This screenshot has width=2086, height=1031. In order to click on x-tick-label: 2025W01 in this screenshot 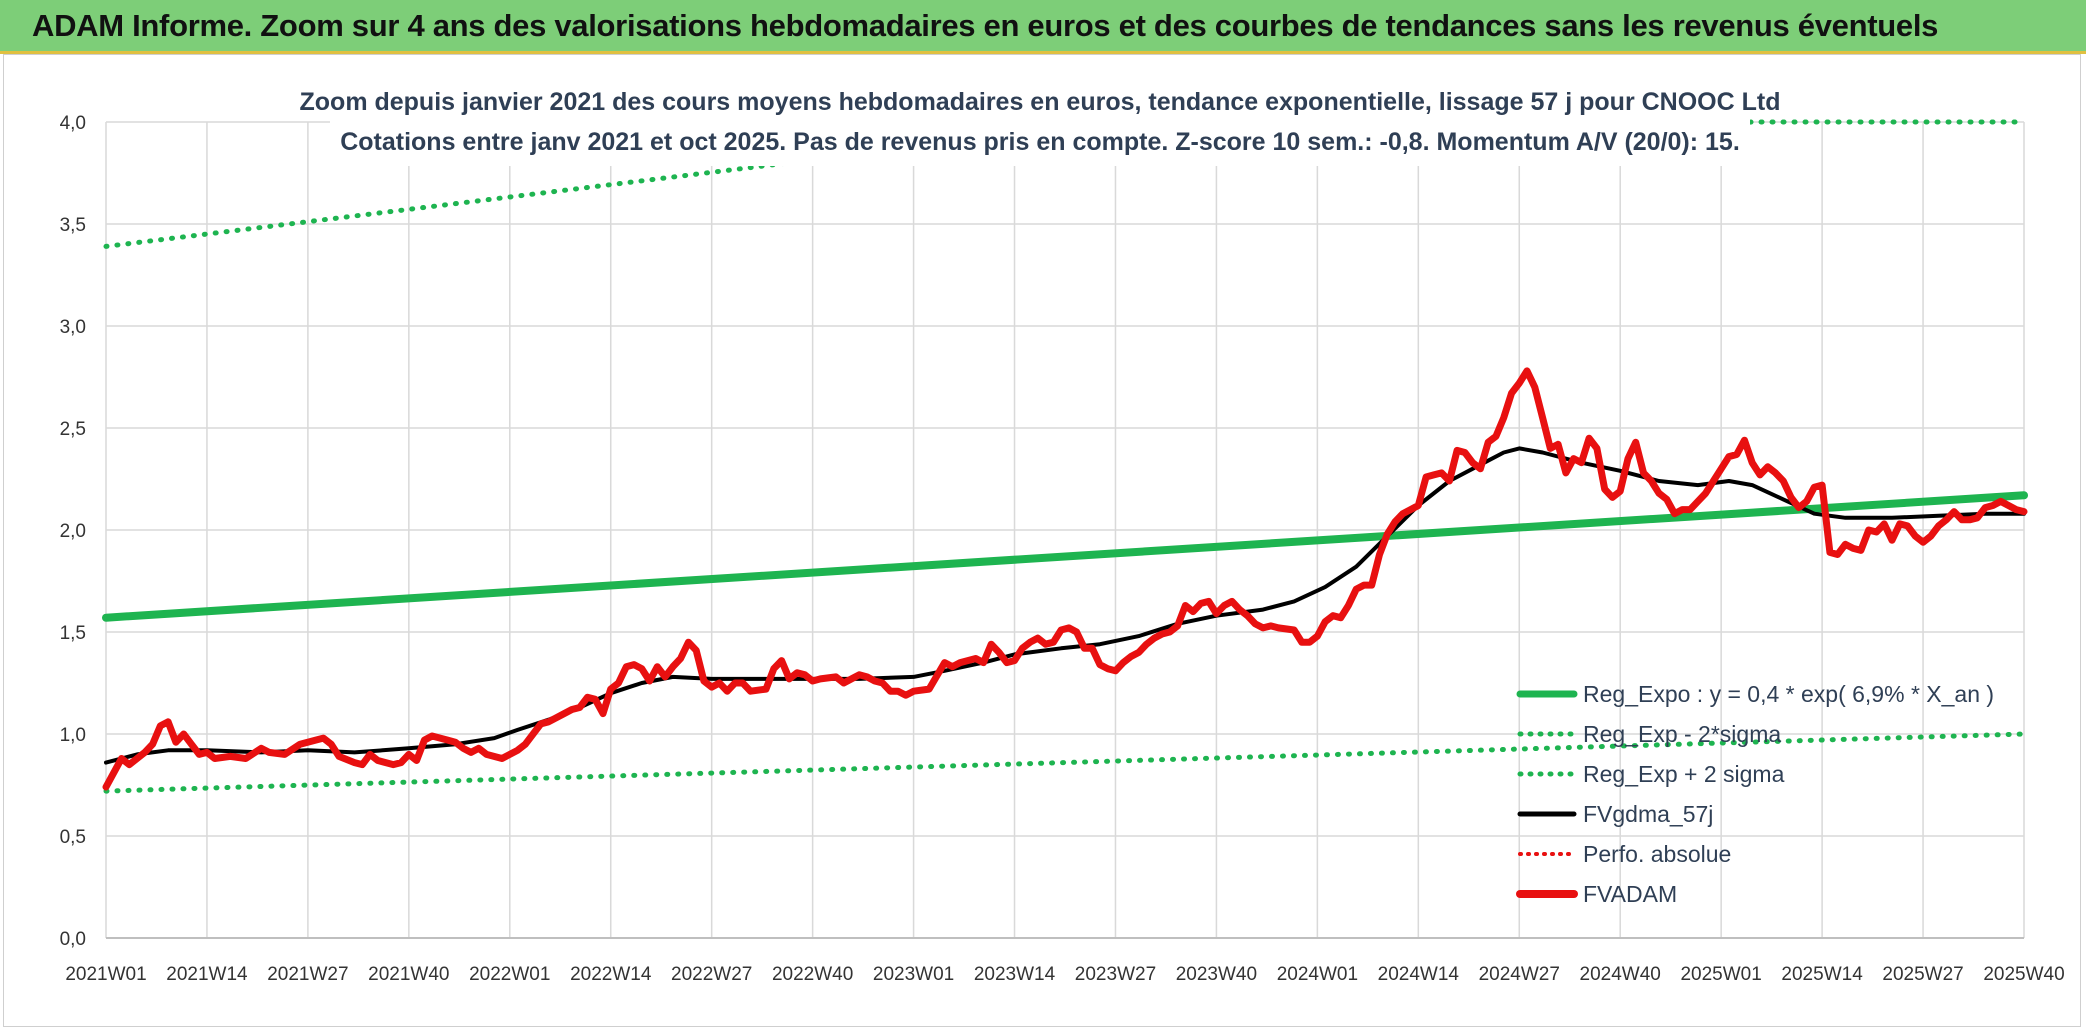, I will do `click(1720, 974)`.